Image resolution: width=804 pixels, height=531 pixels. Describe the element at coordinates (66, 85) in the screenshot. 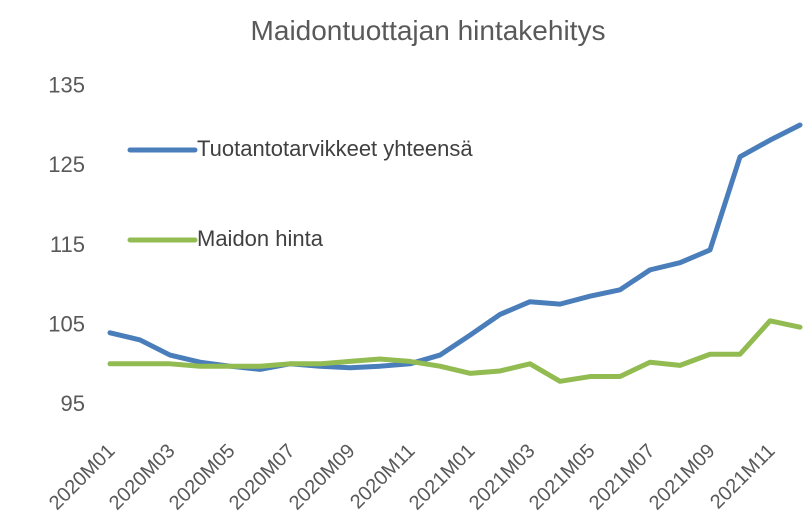

I see `y-tick-label: 135` at that location.